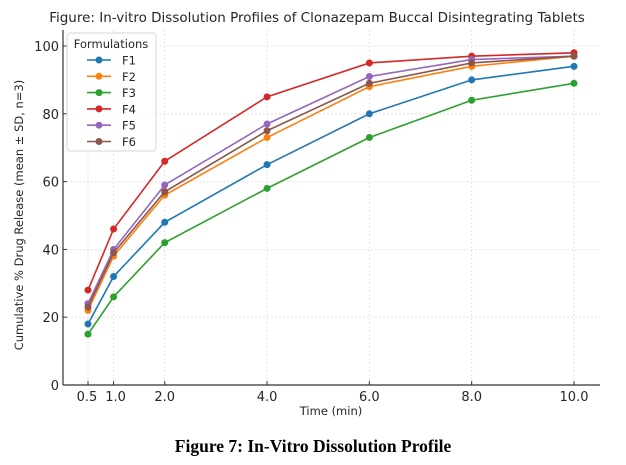 The image size is (626, 465). I want to click on legend-label: F2, so click(129, 77).